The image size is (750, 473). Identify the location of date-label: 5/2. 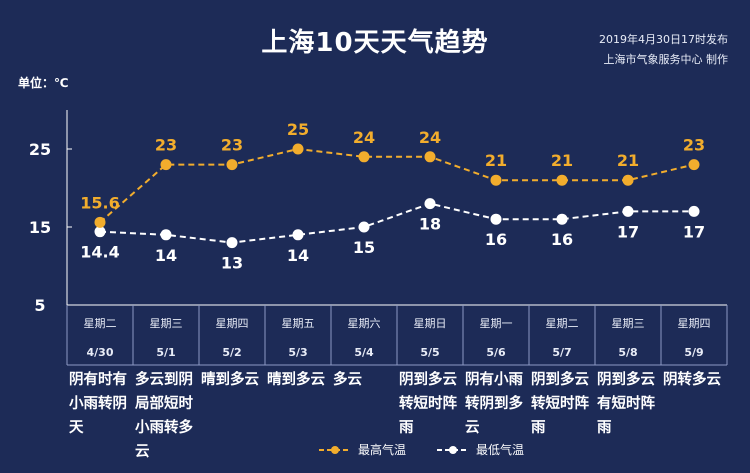
(231, 352).